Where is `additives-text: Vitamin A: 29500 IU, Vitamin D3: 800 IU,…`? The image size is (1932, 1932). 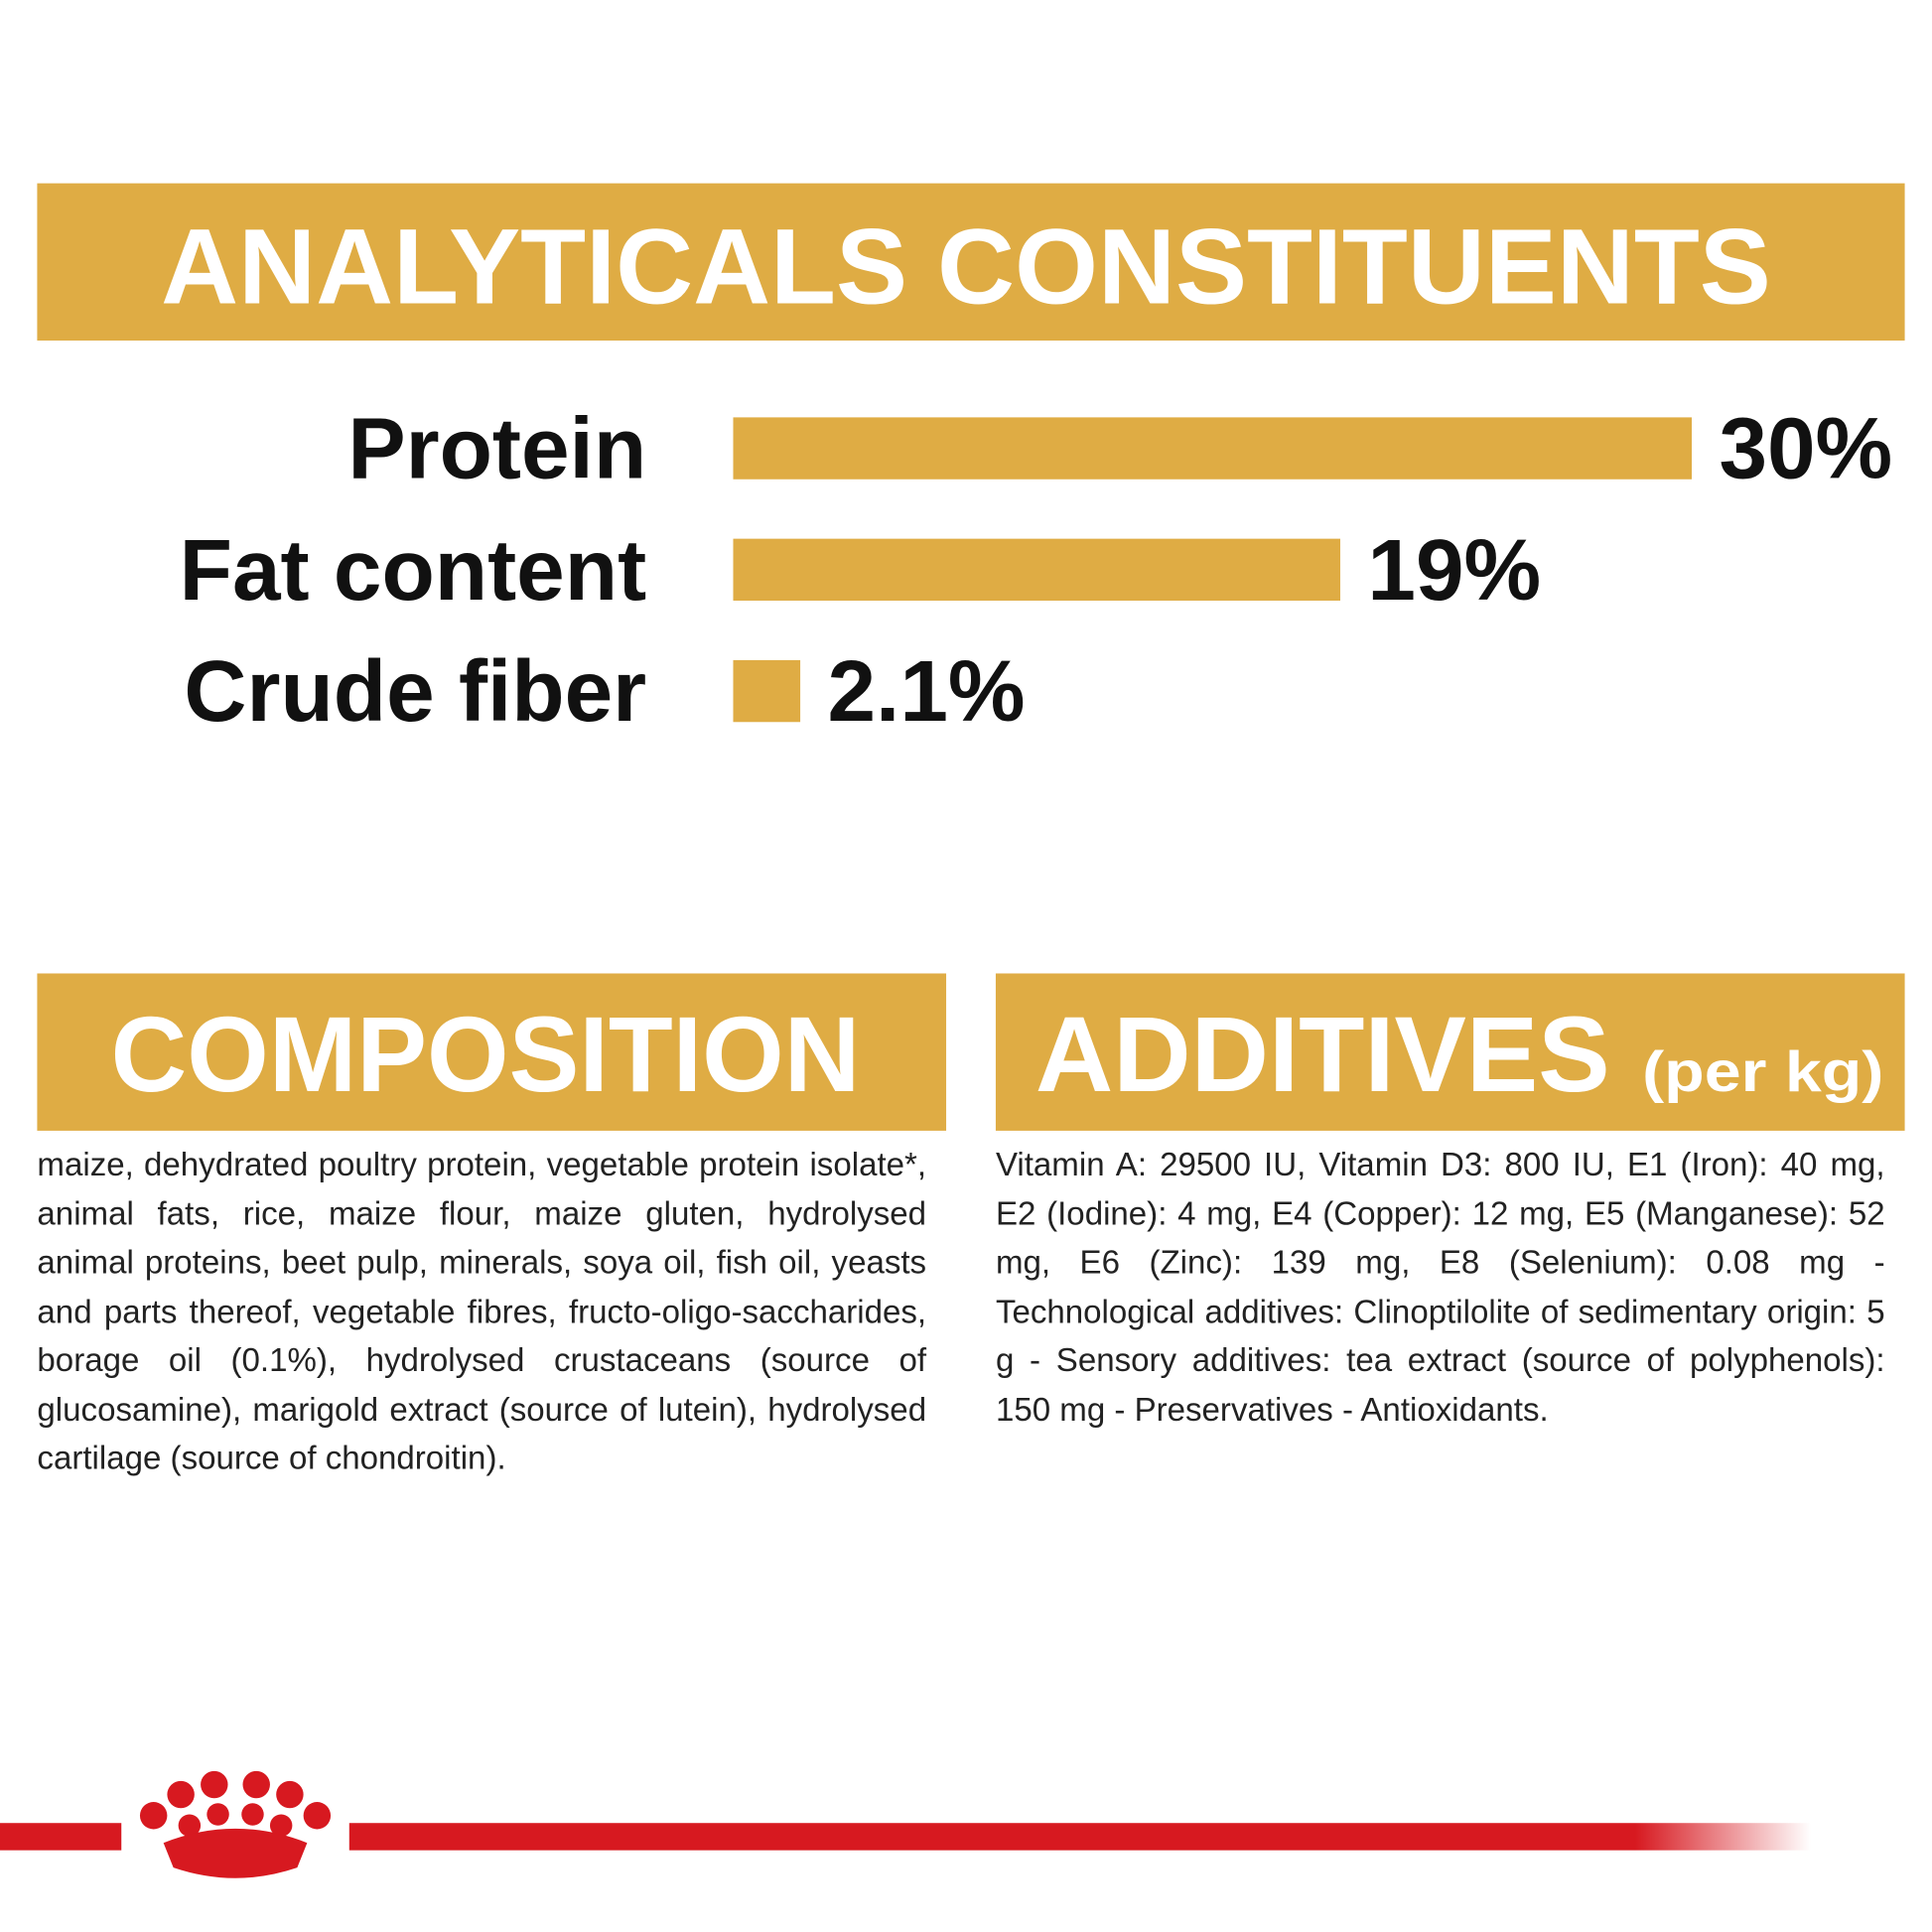 additives-text: Vitamin A: 29500 IU, Vitamin D3: 800 IU,… is located at coordinates (1440, 1286).